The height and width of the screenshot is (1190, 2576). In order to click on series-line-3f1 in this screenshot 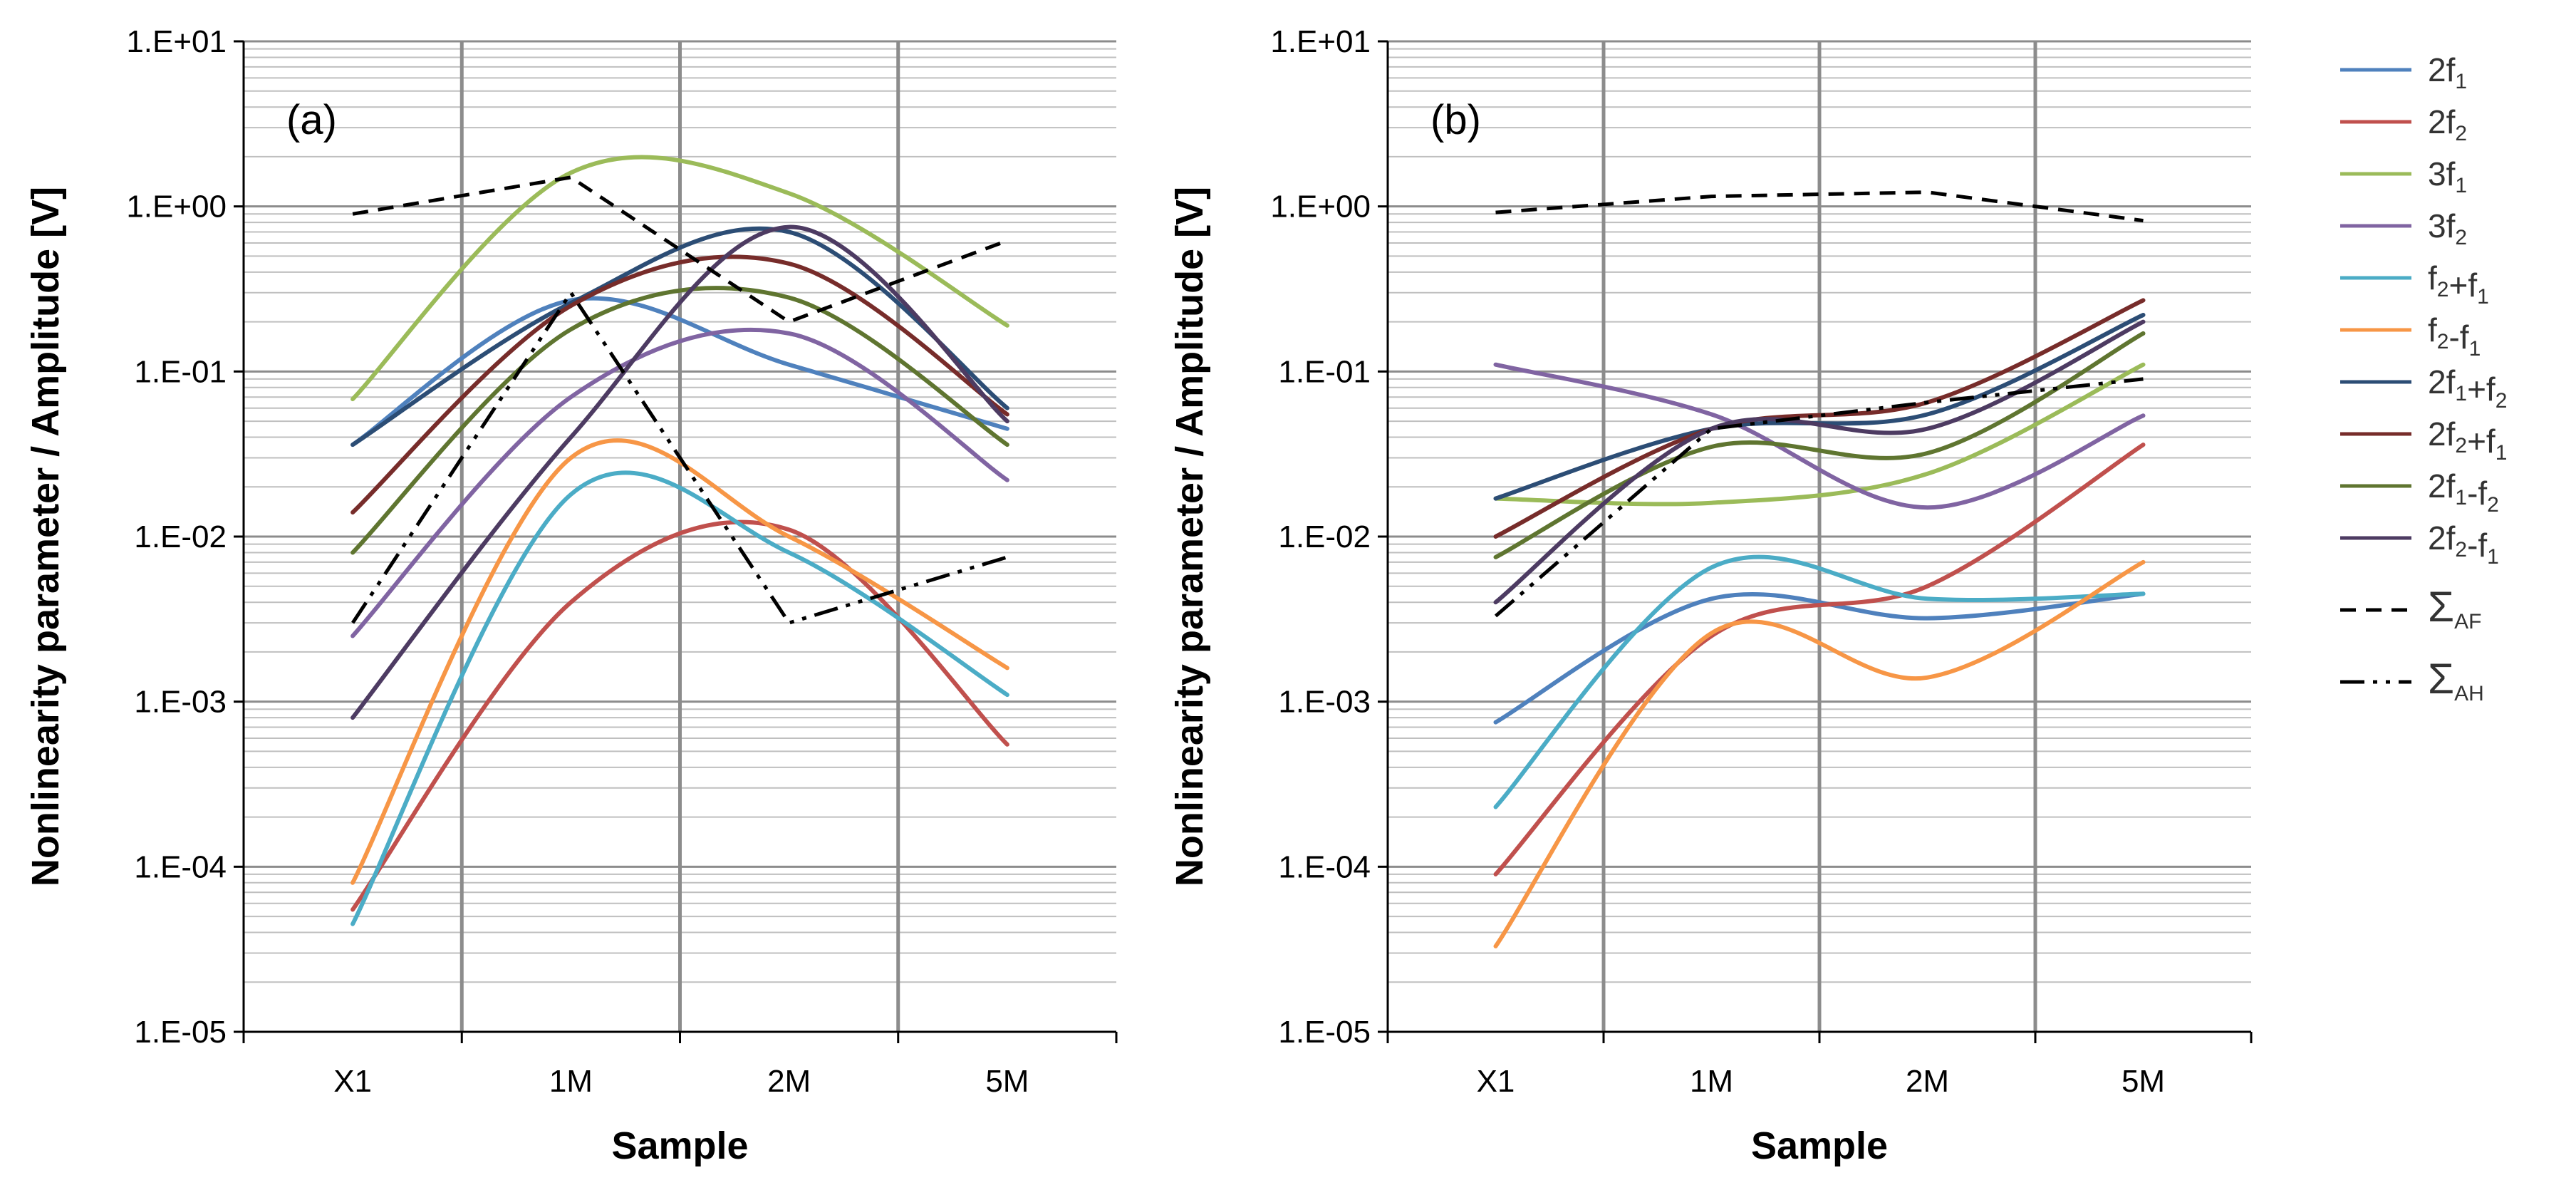, I will do `click(679, 278)`.